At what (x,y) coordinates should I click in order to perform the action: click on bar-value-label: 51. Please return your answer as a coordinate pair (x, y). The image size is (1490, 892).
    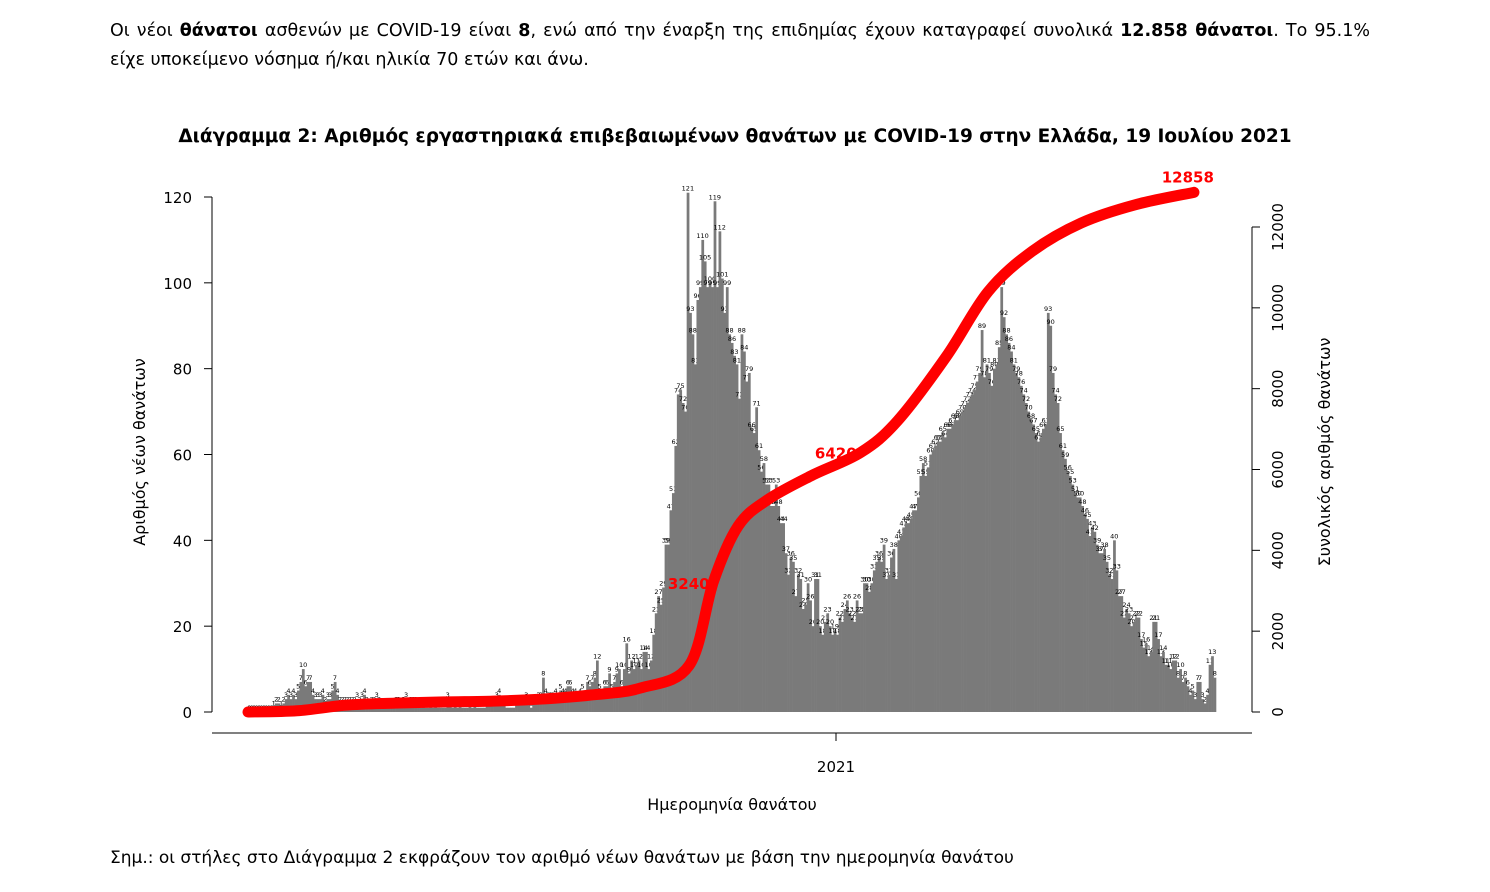
    Looking at the image, I should click on (673, 489).